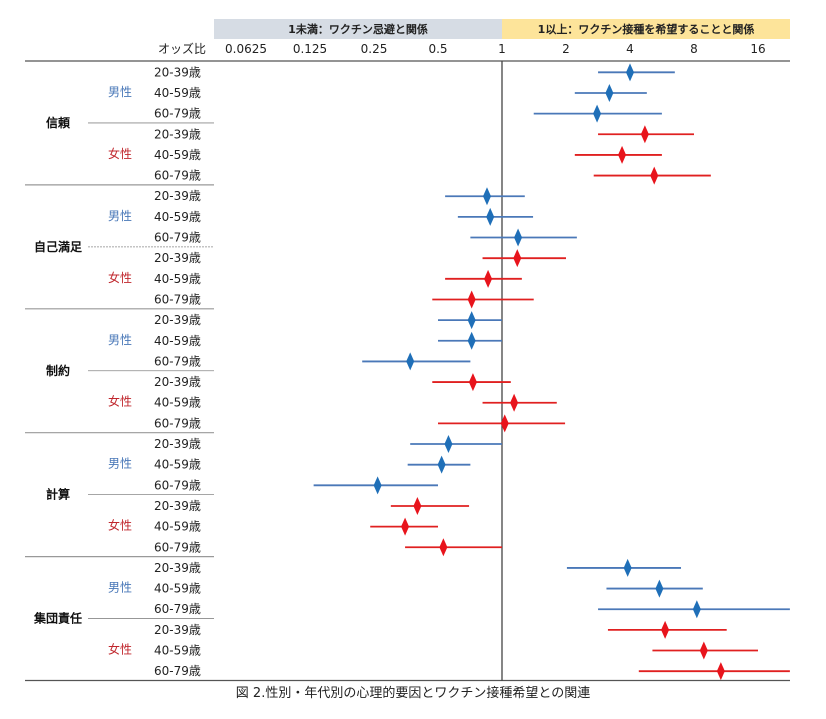 This screenshot has width=826, height=719. I want to click on chart-header: 1未満：ワクチン忌避と関係 1以上：ワクチン接種を希望することと関係 オッズ比, so click(474, 37).